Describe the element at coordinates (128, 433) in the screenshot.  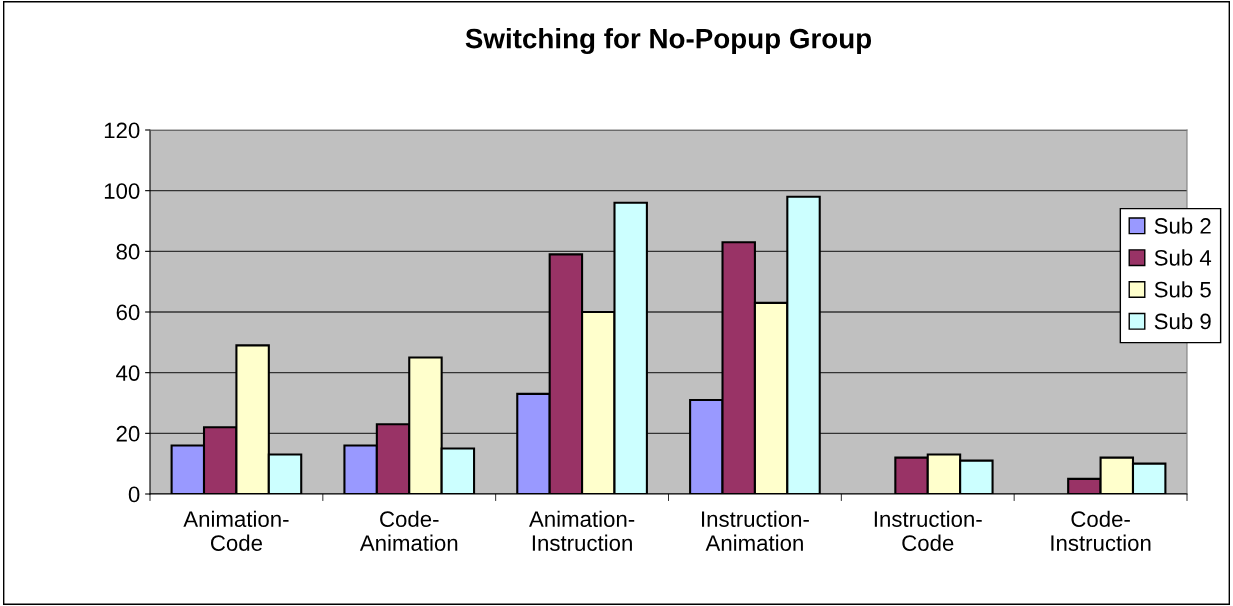
I see `y-tick-label: 20` at that location.